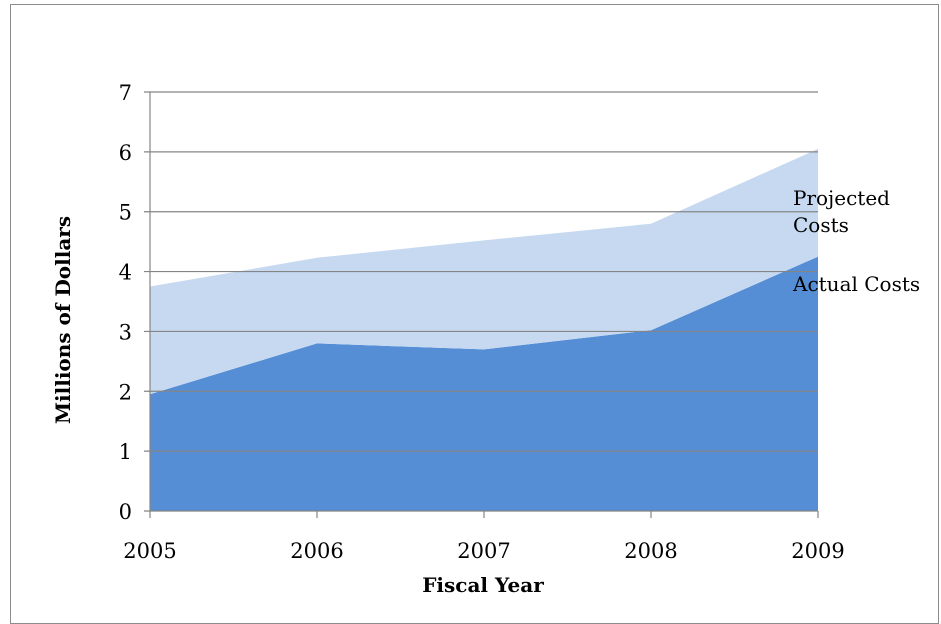 The width and height of the screenshot is (941, 624). What do you see at coordinates (125, 392) in the screenshot?
I see `y-tick-label: 2` at bounding box center [125, 392].